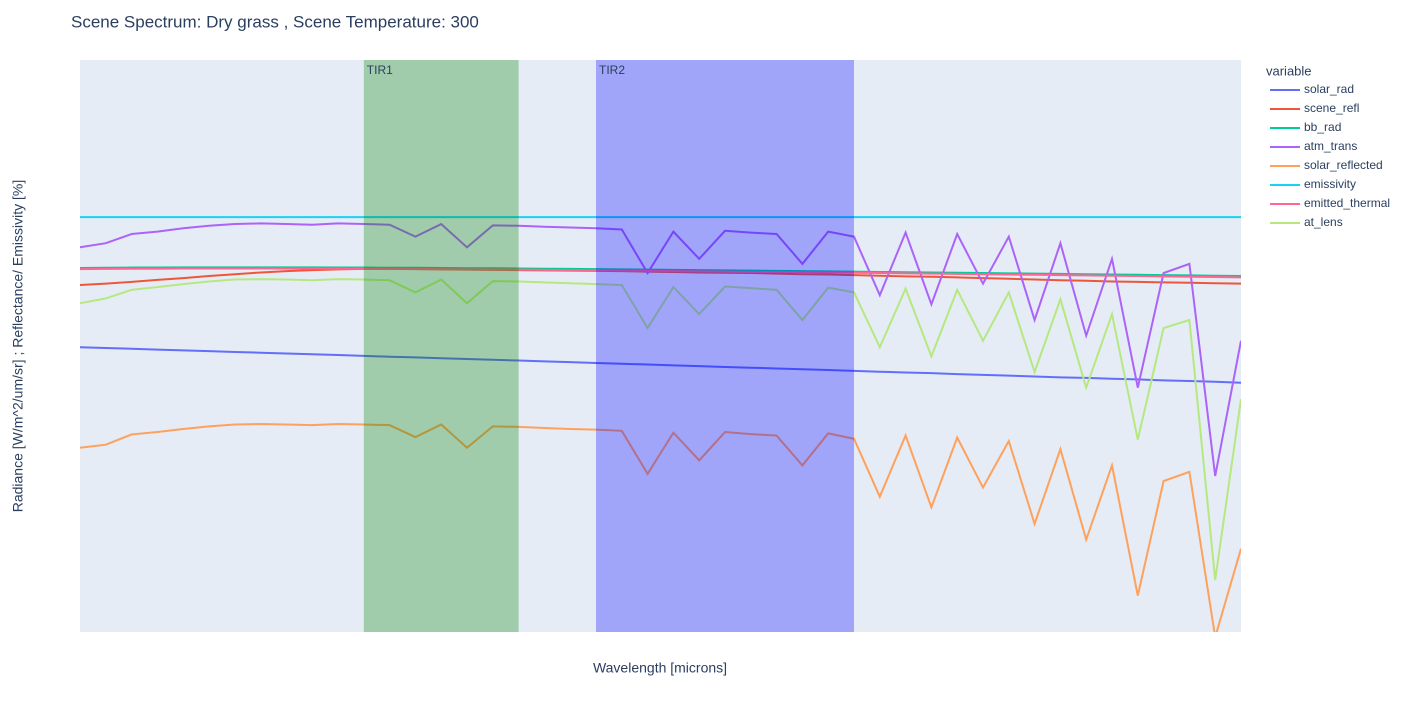 The height and width of the screenshot is (718, 1424). What do you see at coordinates (1330, 184) in the screenshot?
I see `legend-label: emissivity` at bounding box center [1330, 184].